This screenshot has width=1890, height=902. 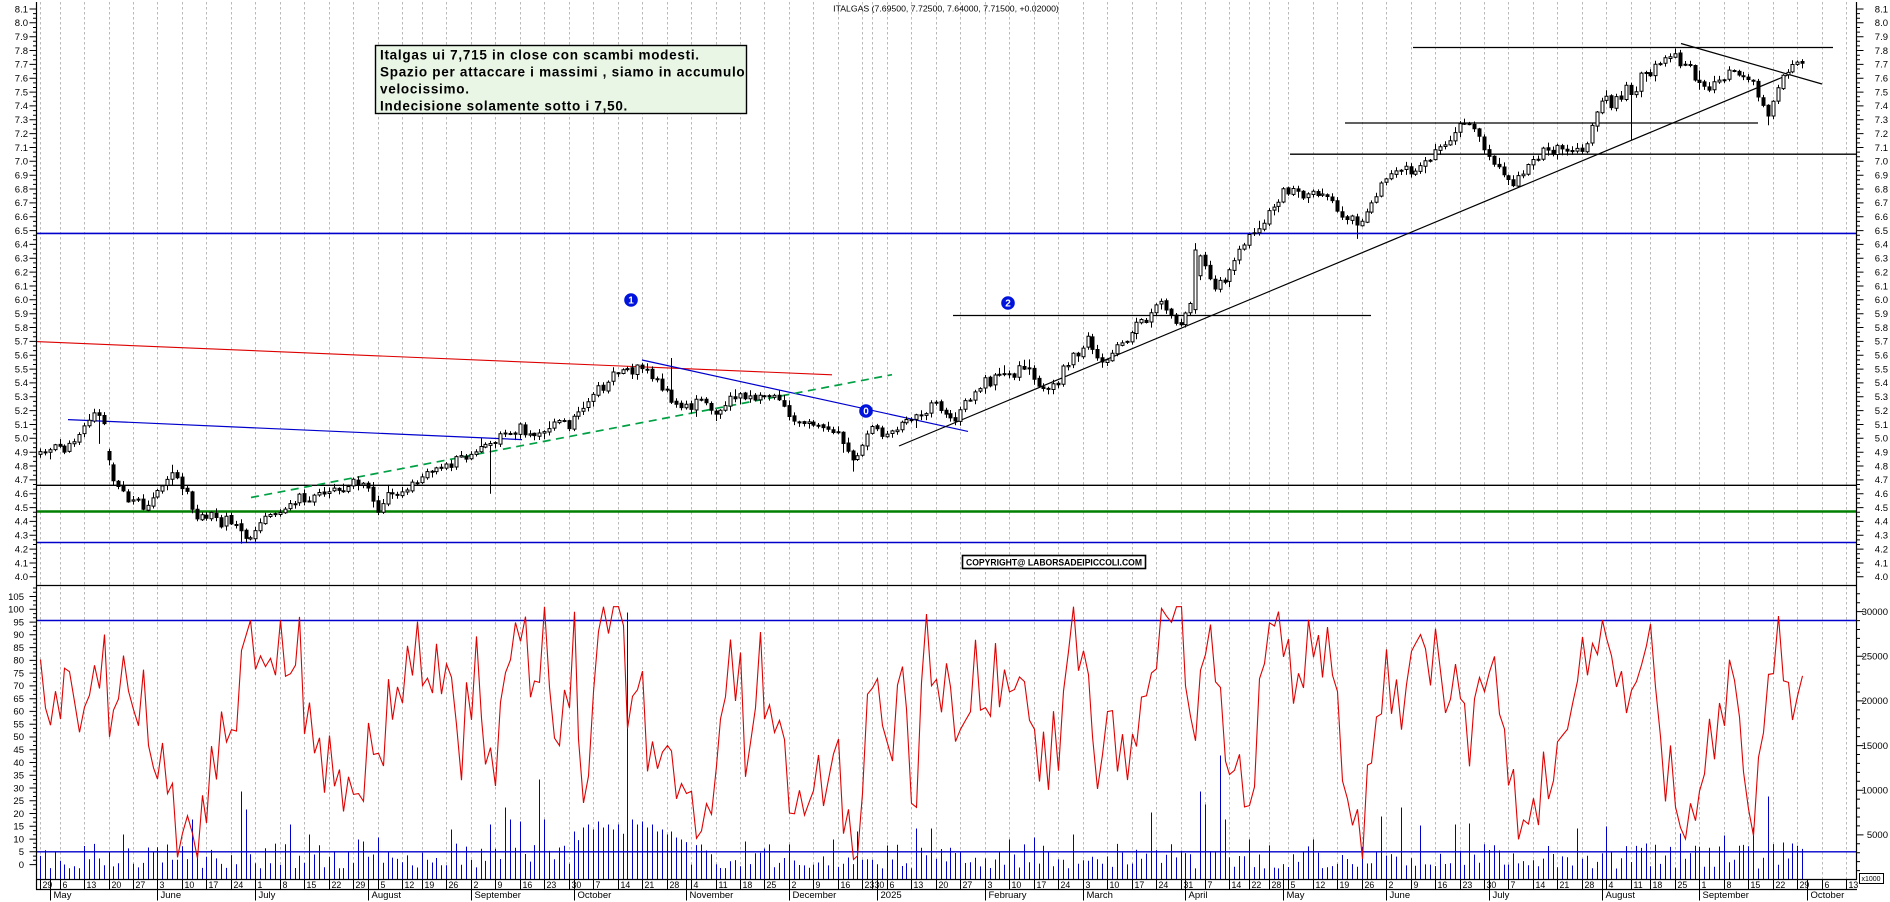 What do you see at coordinates (1881, 65) in the screenshot?
I see `svg-text: 7.7` at bounding box center [1881, 65].